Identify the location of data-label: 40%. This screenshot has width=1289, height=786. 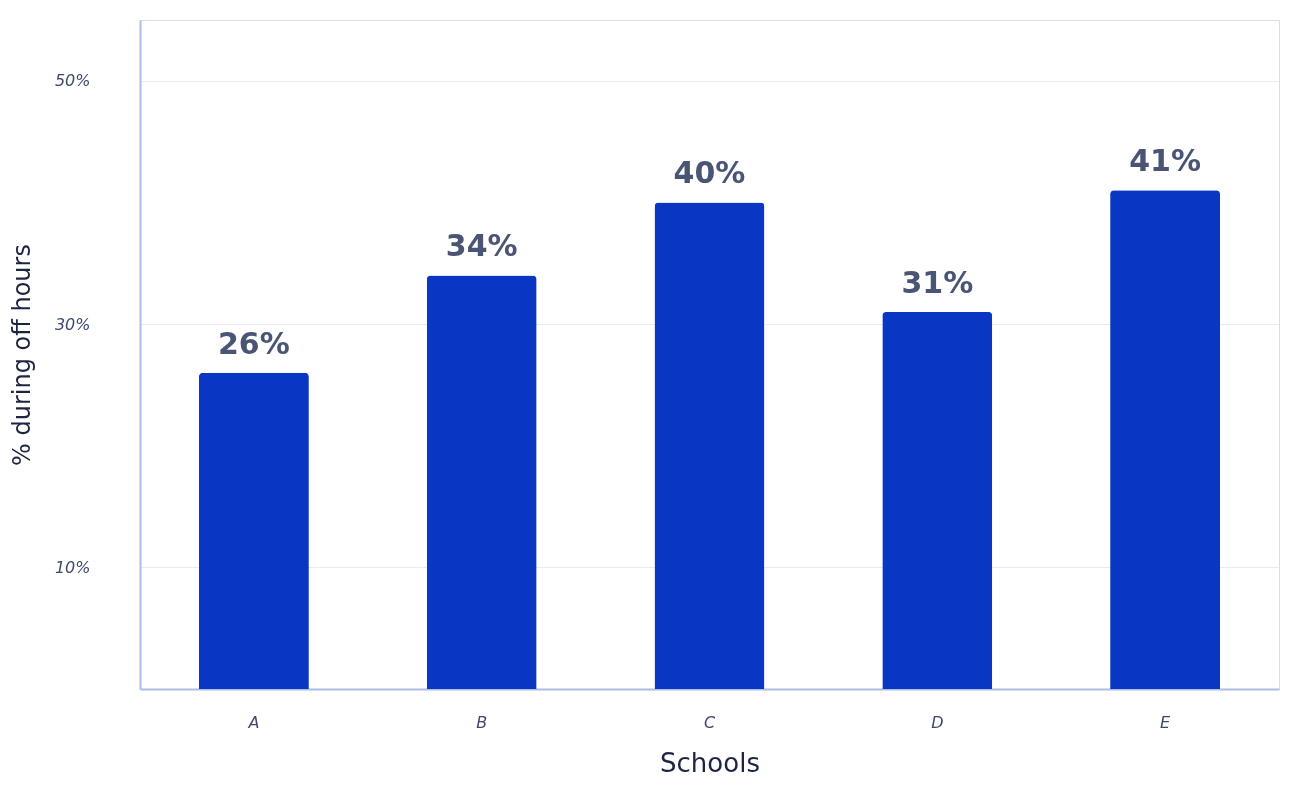
(709, 173).